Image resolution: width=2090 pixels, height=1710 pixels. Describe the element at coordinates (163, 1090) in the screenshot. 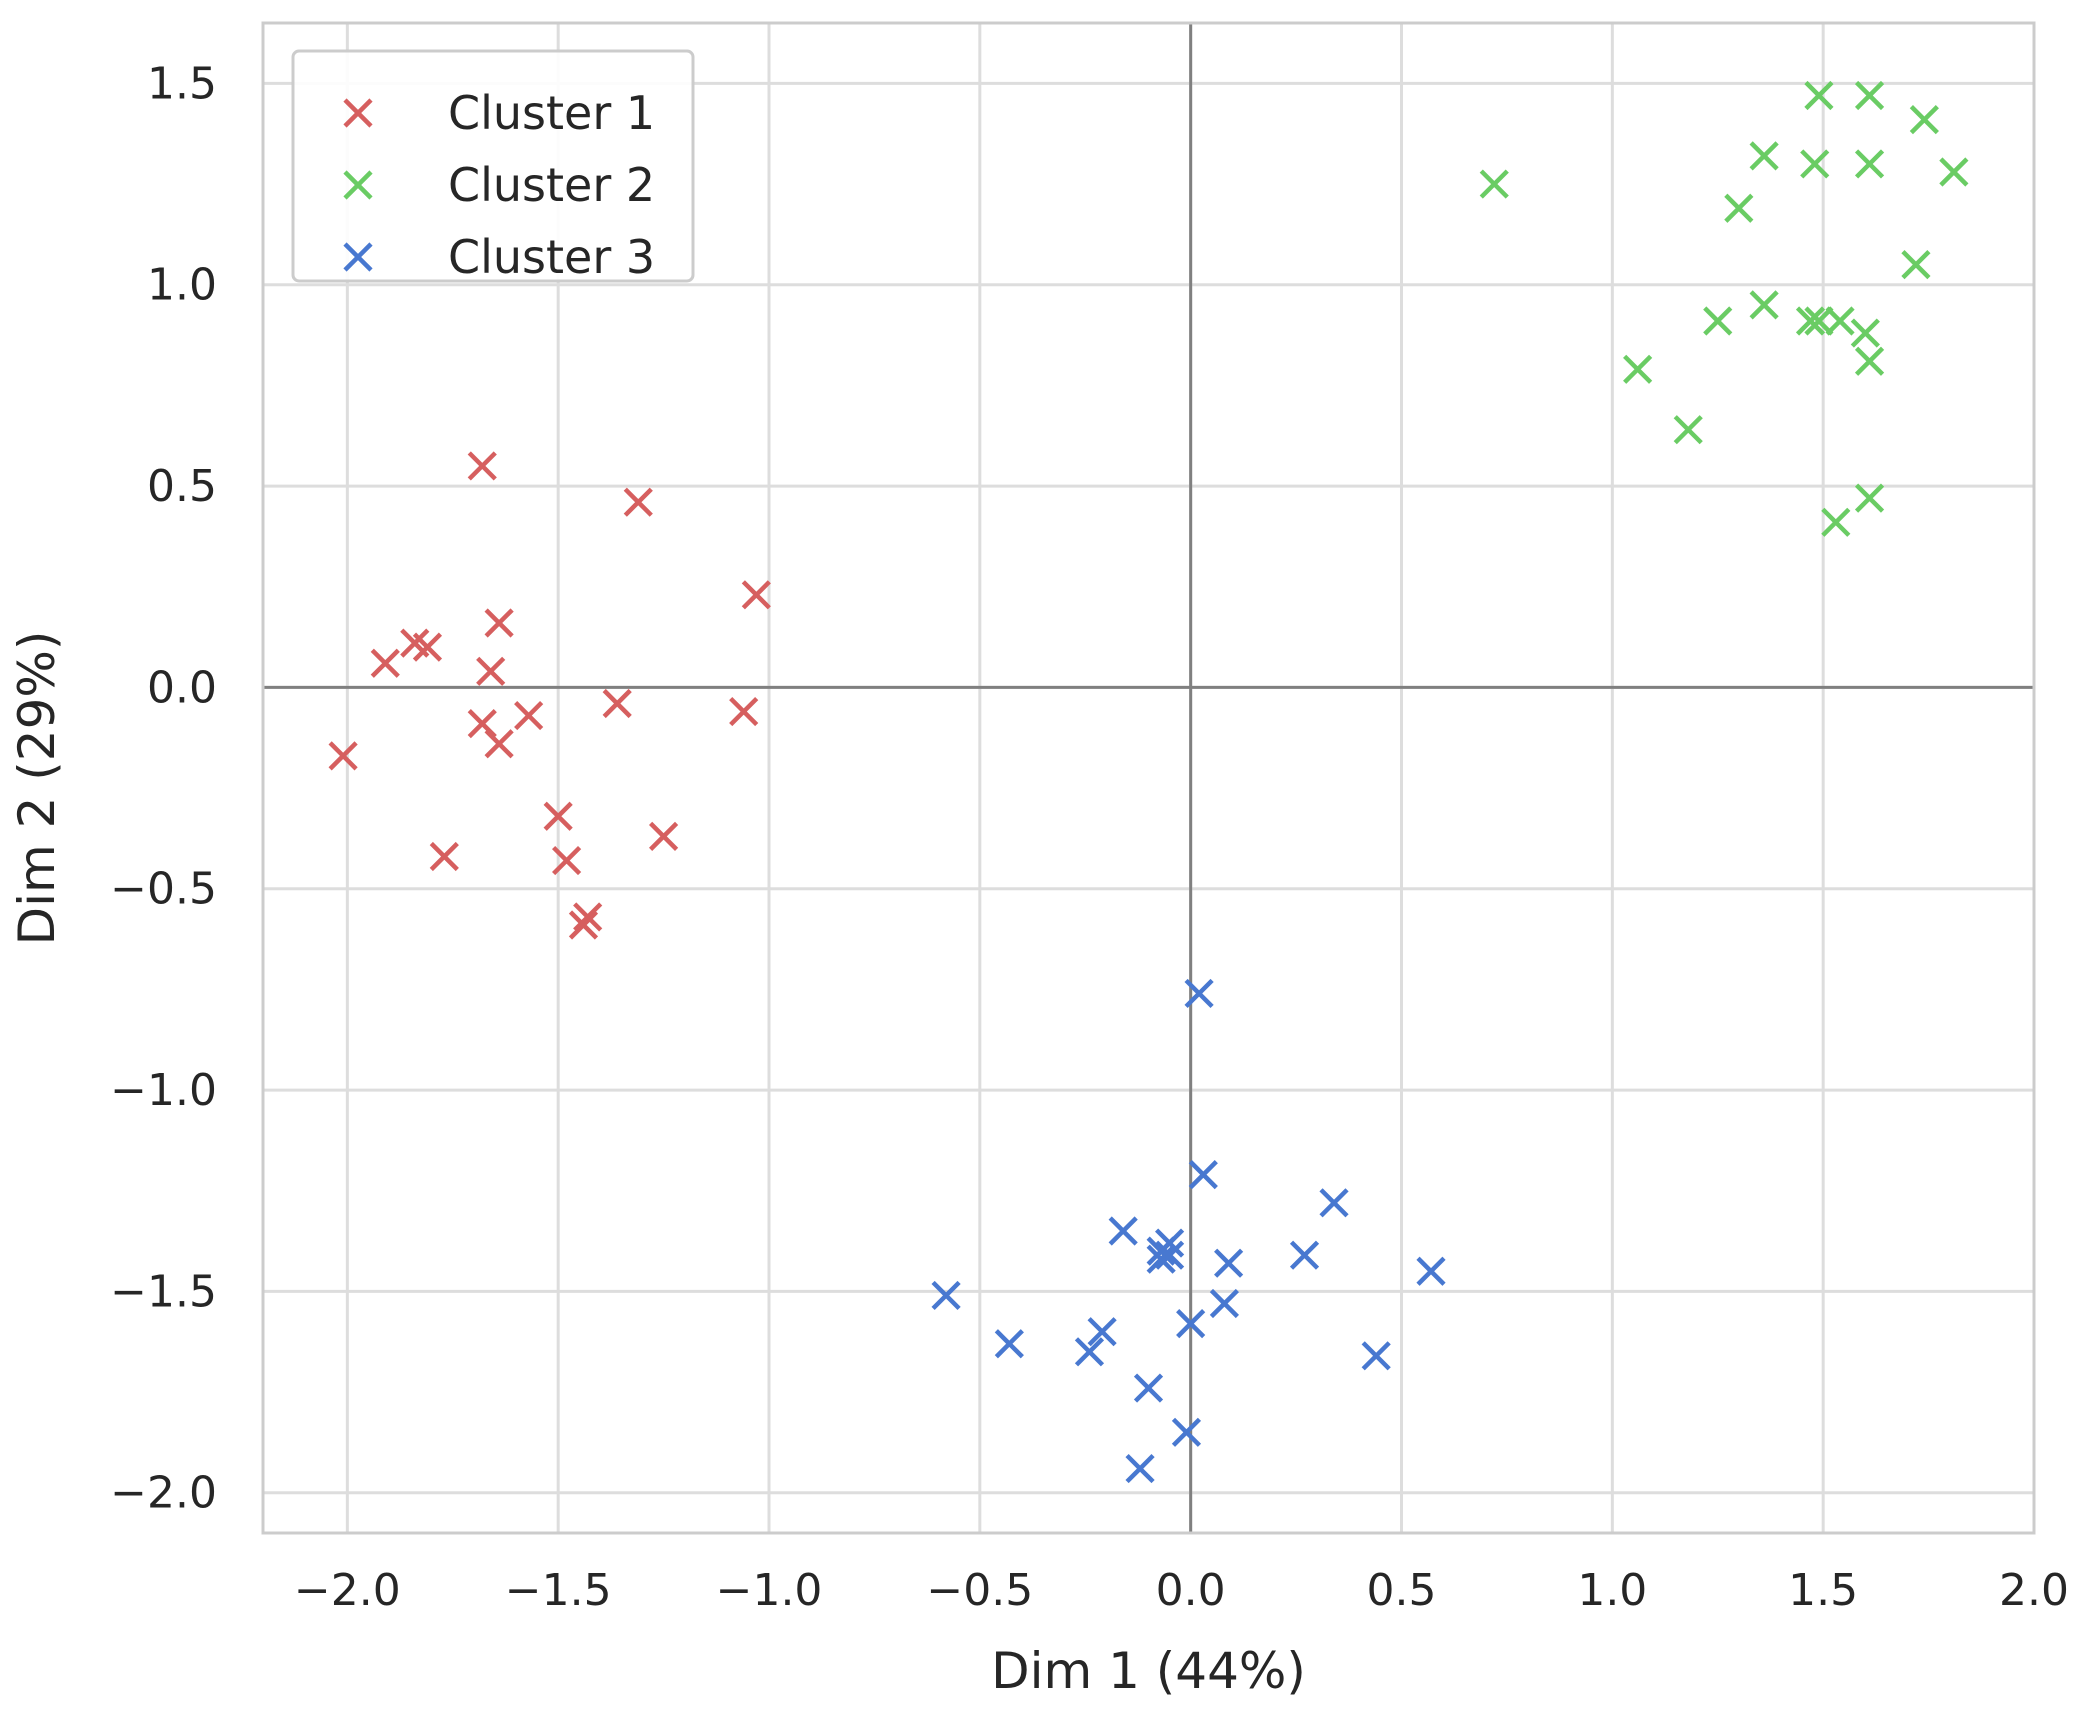

I see `y-tick-label: −1.0` at that location.